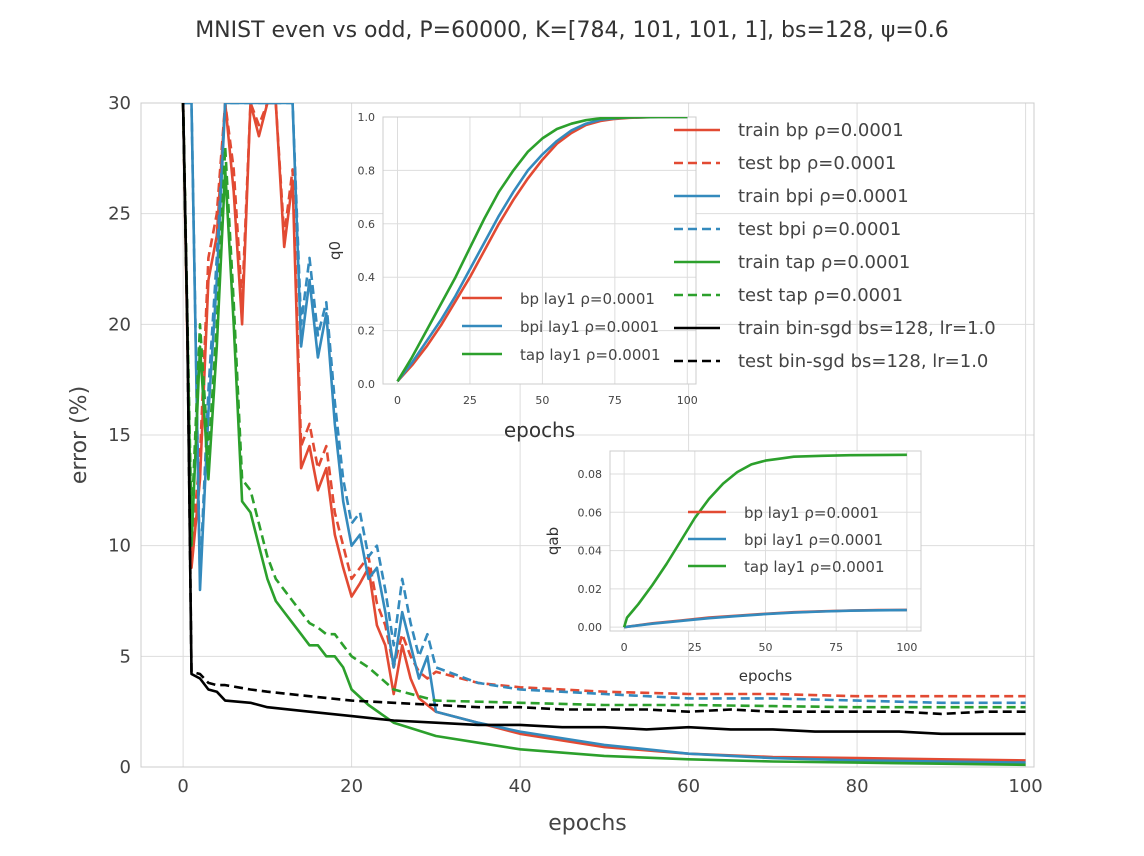 The width and height of the screenshot is (1144, 856). What do you see at coordinates (119, 435) in the screenshot?
I see `y-tick-label: 15` at bounding box center [119, 435].